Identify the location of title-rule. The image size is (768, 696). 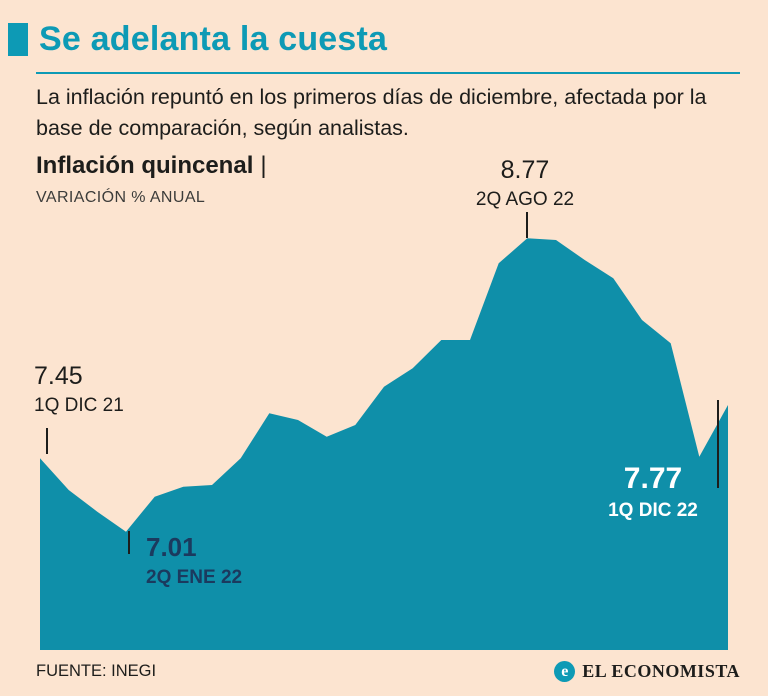
(388, 73).